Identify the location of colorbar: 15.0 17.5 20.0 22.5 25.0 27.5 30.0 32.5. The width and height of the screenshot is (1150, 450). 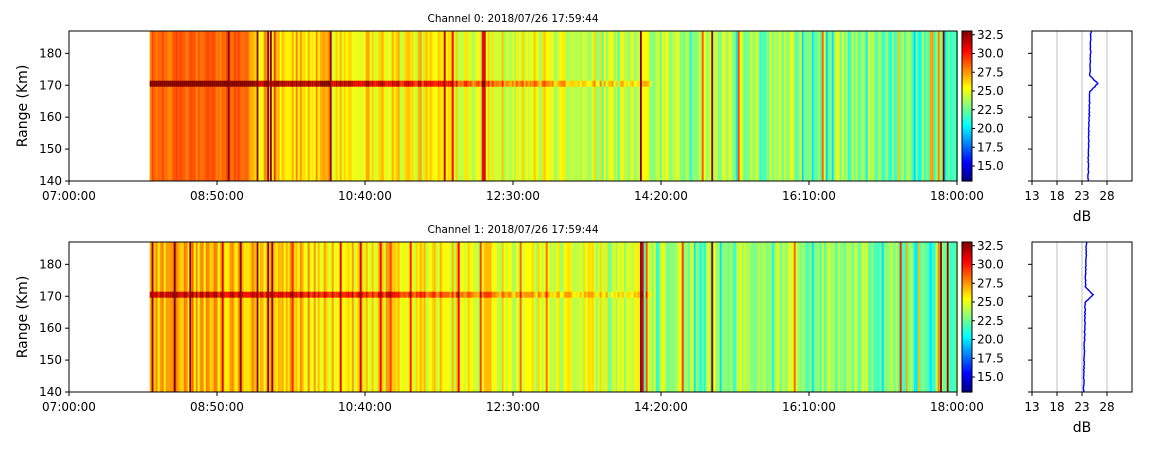
(982, 316).